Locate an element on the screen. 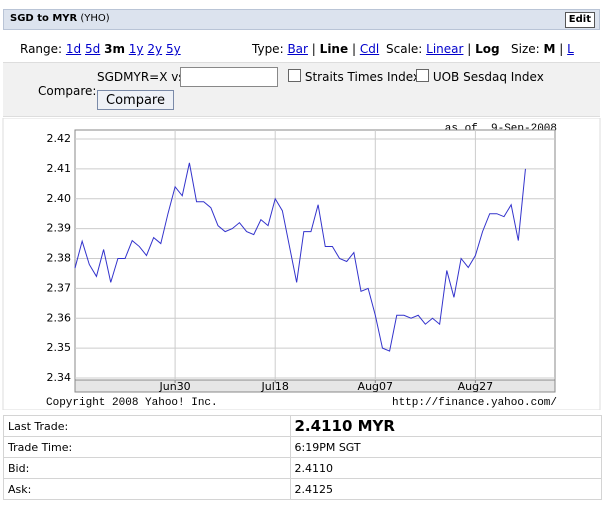 Image resolution: width=603 pixels, height=510 pixels. quote-value: 6:19PM SGT is located at coordinates (445, 447).